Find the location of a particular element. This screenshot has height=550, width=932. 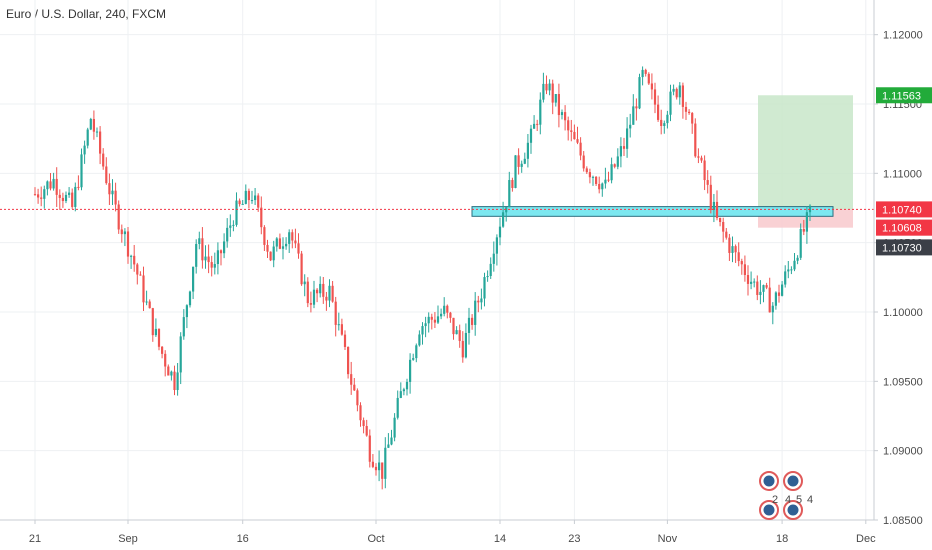

position-zones is located at coordinates (662, 161).